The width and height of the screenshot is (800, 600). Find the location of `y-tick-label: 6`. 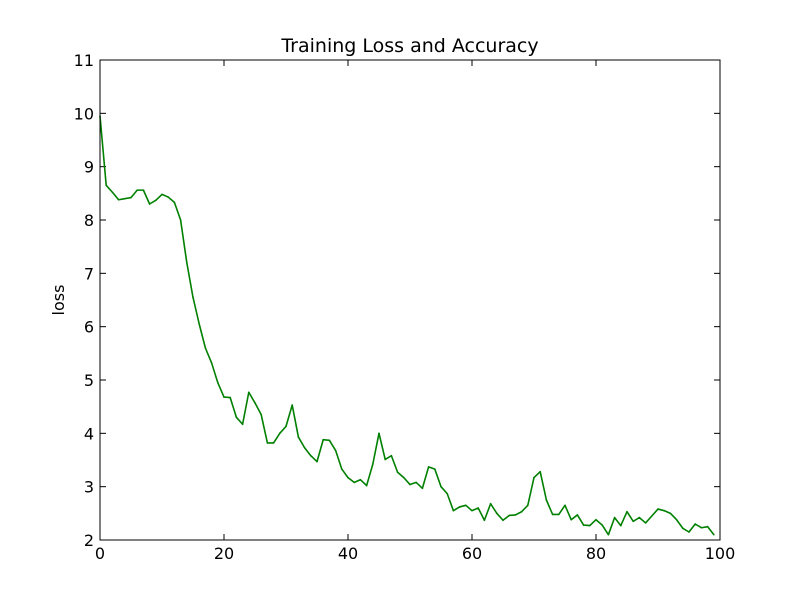

y-tick-label: 6 is located at coordinates (89, 327).